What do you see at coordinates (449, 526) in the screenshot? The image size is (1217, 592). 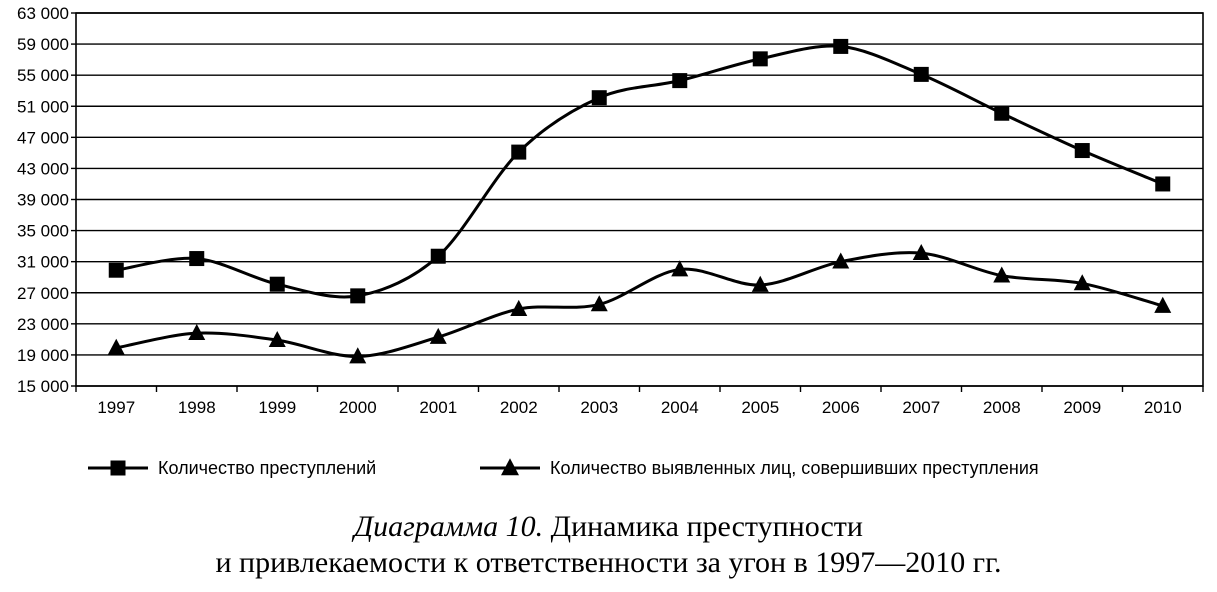 I see `caption-lead: Диаграмма 10.` at bounding box center [449, 526].